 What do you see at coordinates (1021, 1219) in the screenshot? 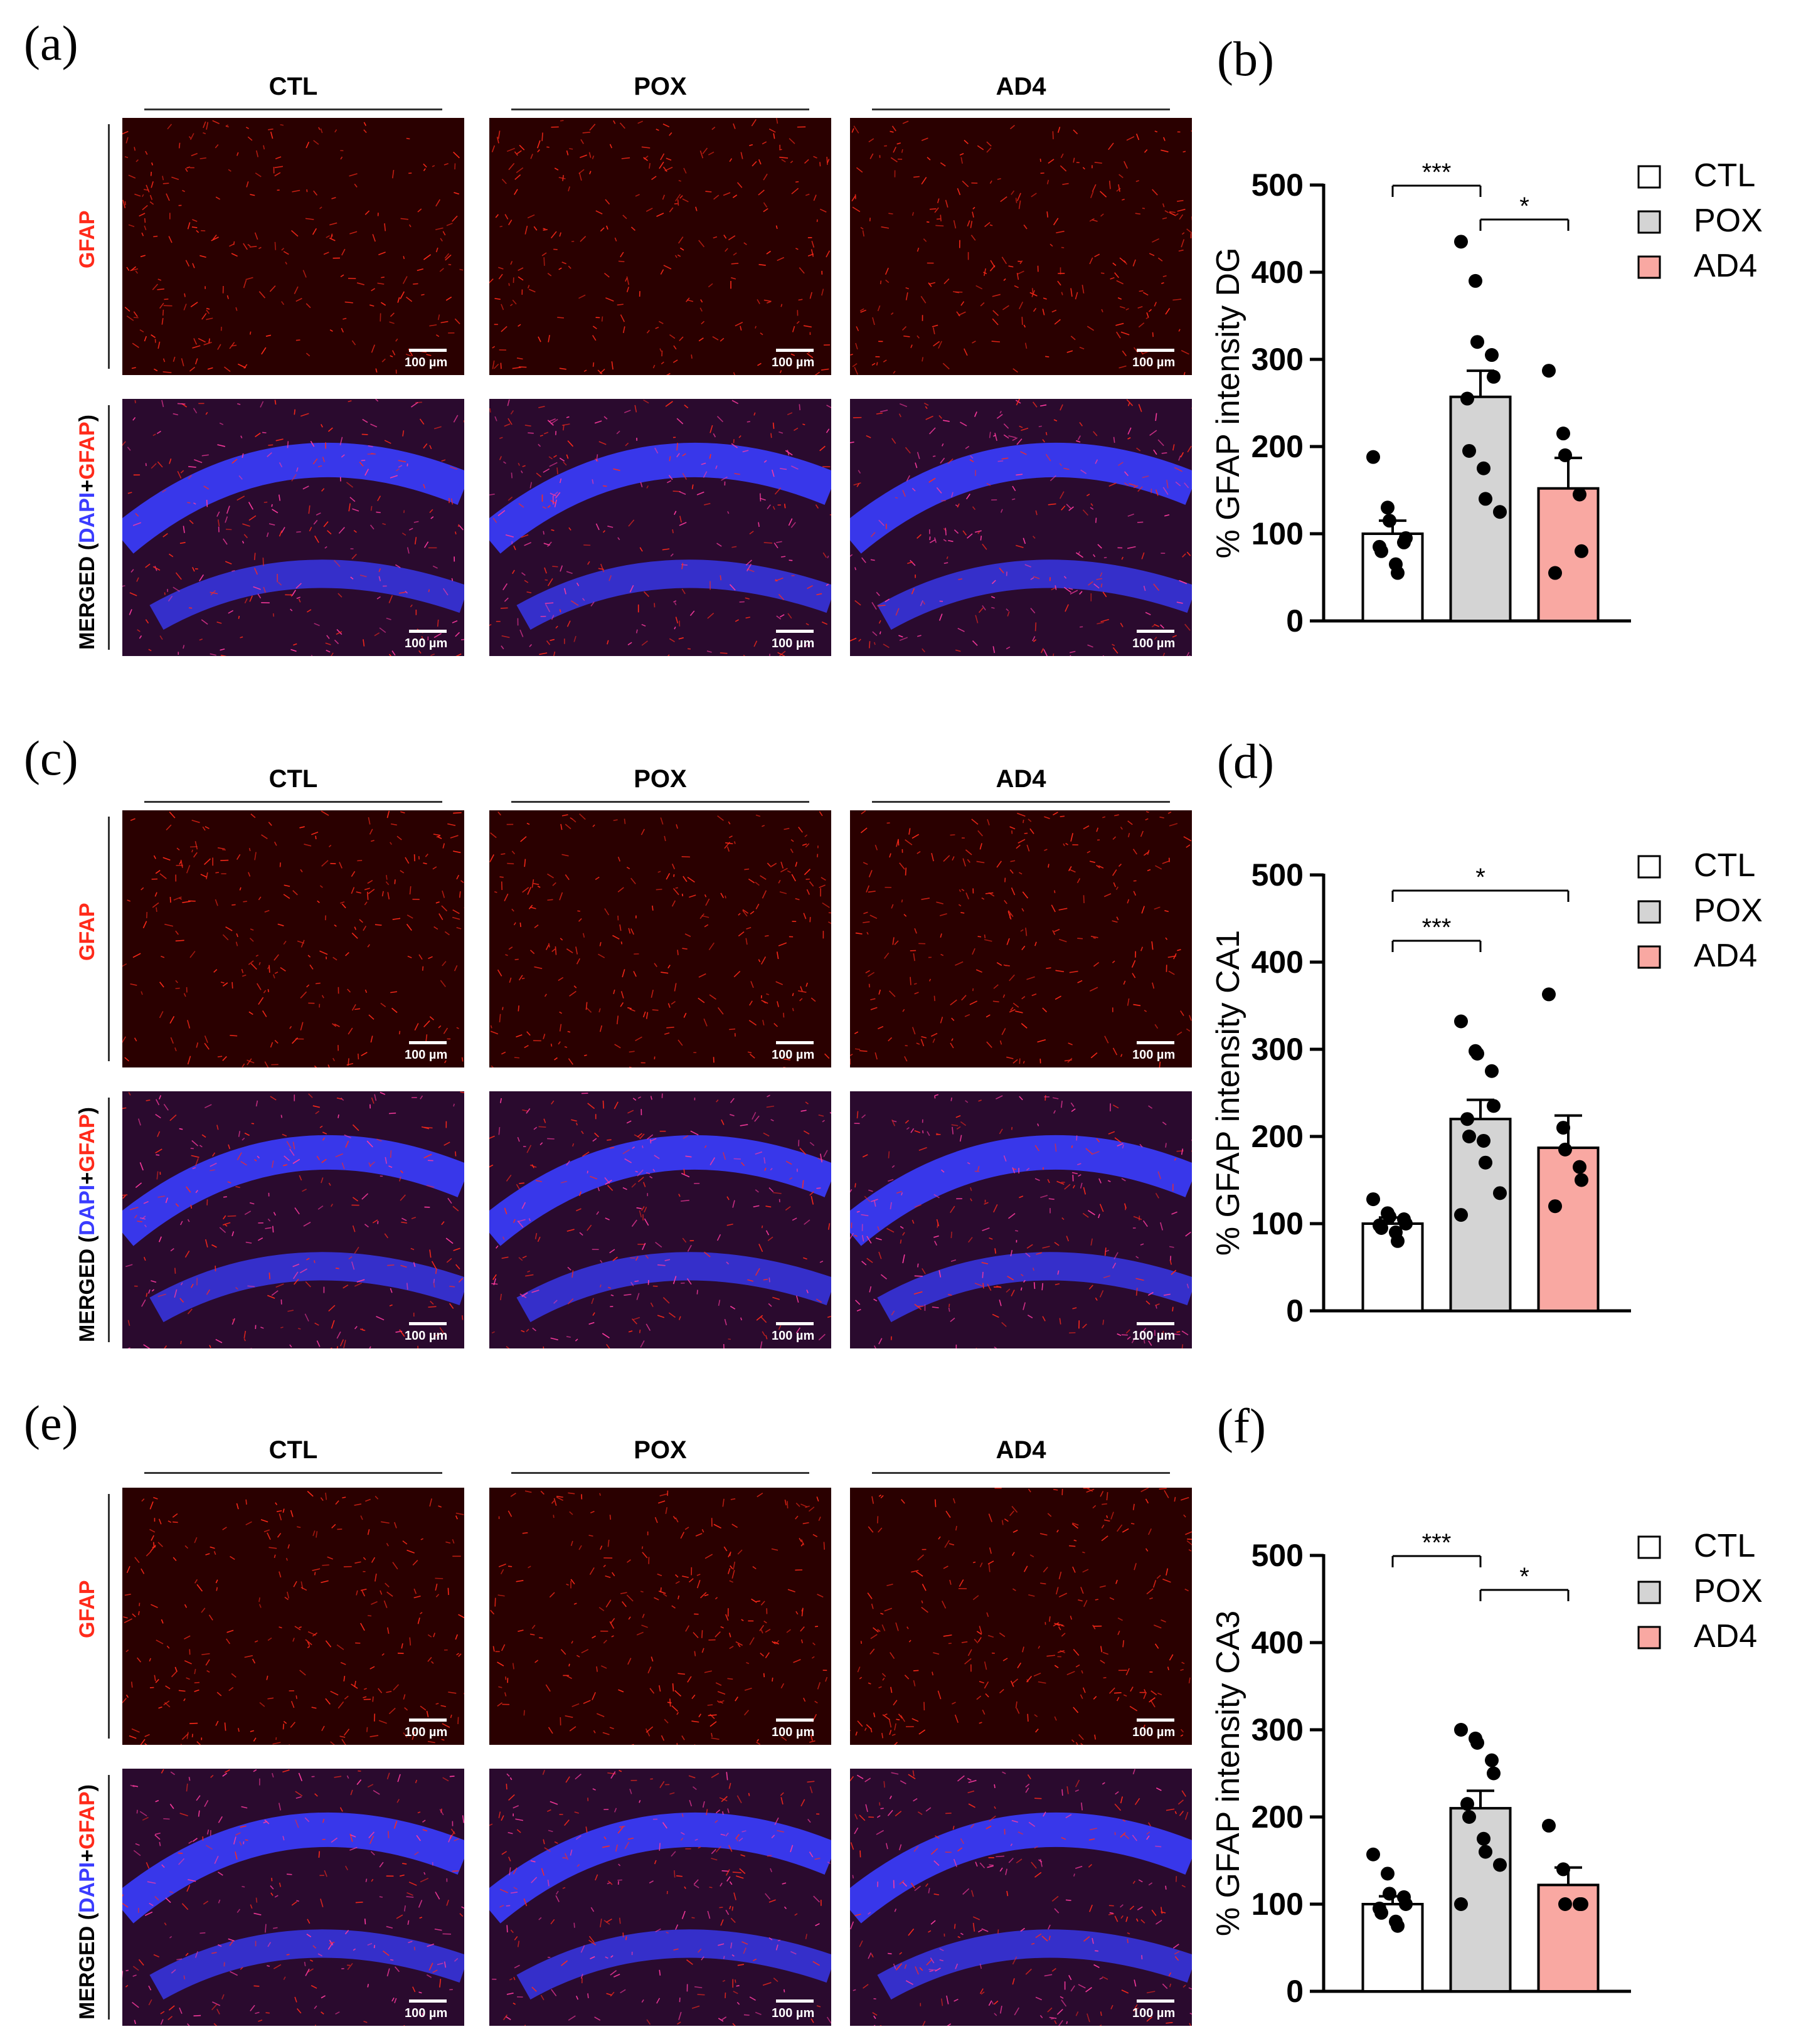
I see `merged-micrograph-ad4` at bounding box center [1021, 1219].